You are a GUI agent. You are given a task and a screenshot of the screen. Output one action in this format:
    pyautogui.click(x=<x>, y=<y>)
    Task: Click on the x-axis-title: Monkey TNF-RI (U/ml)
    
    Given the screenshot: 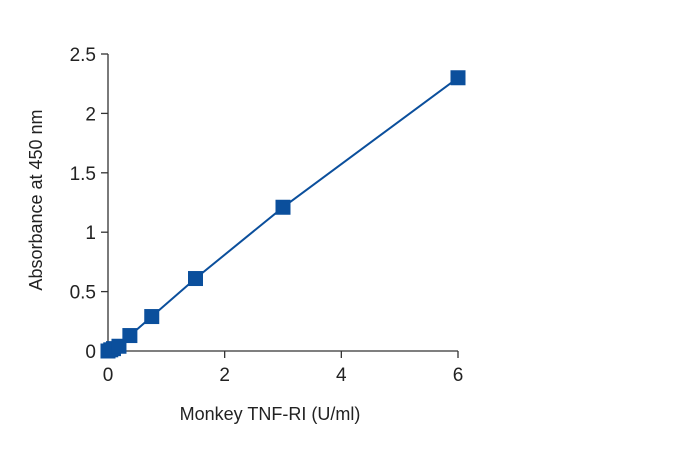 What is the action you would take?
    pyautogui.click(x=270, y=414)
    